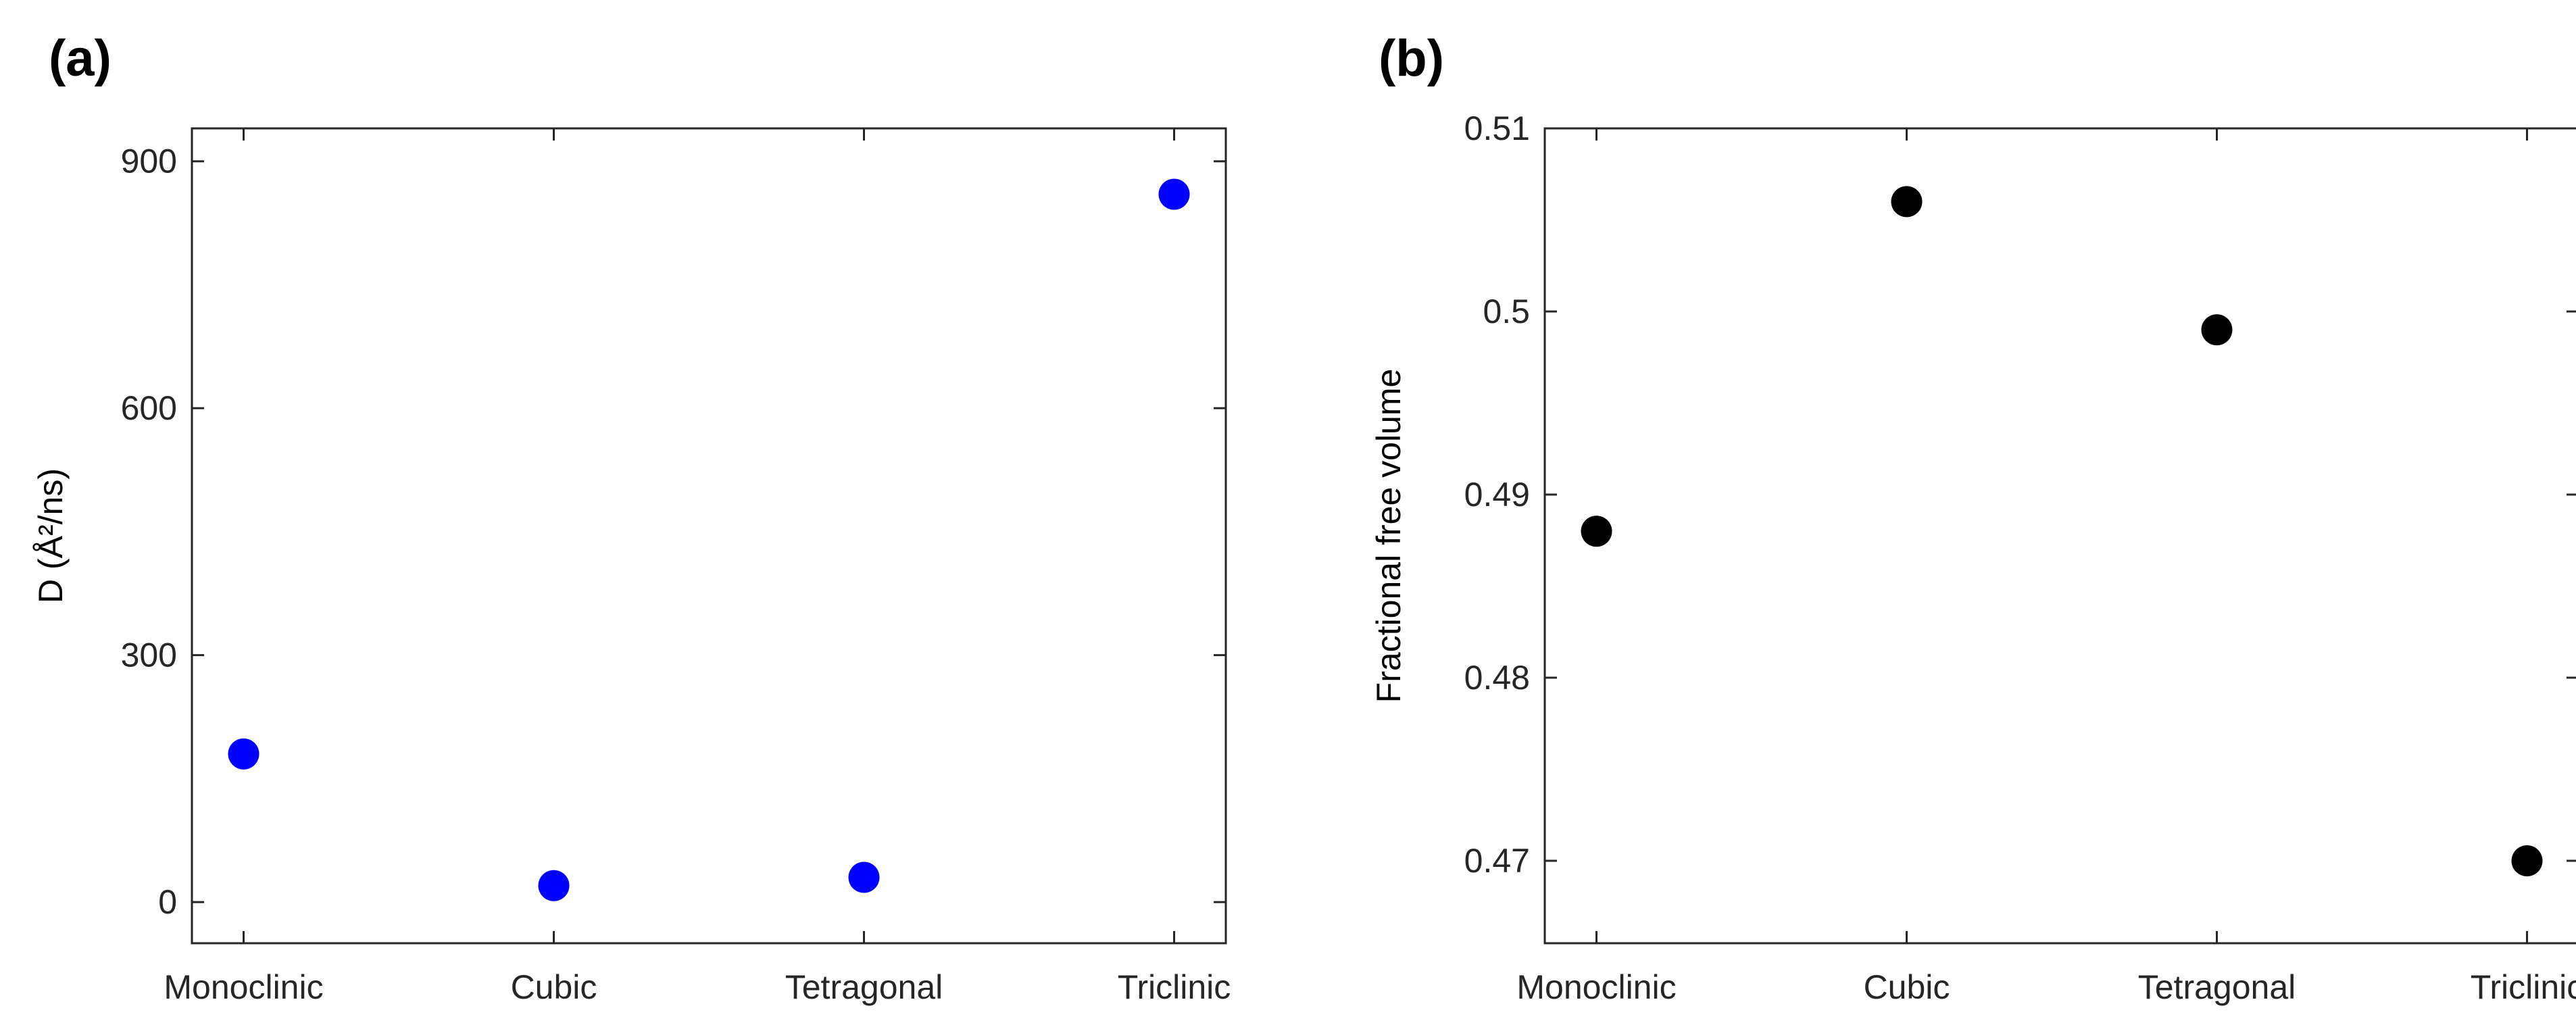 The height and width of the screenshot is (1027, 2576). Describe the element at coordinates (864, 987) in the screenshot. I see `panel-a-xtick-label: Tetragonal` at that location.